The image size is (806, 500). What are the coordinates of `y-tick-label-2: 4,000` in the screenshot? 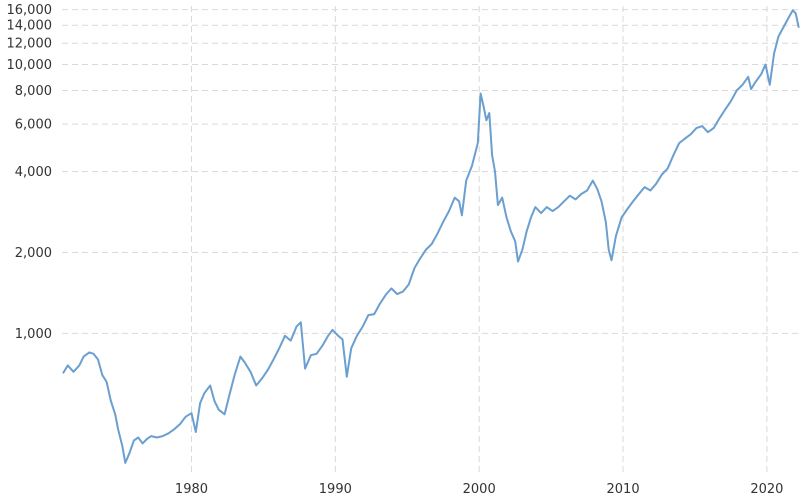 It's located at (33, 172).